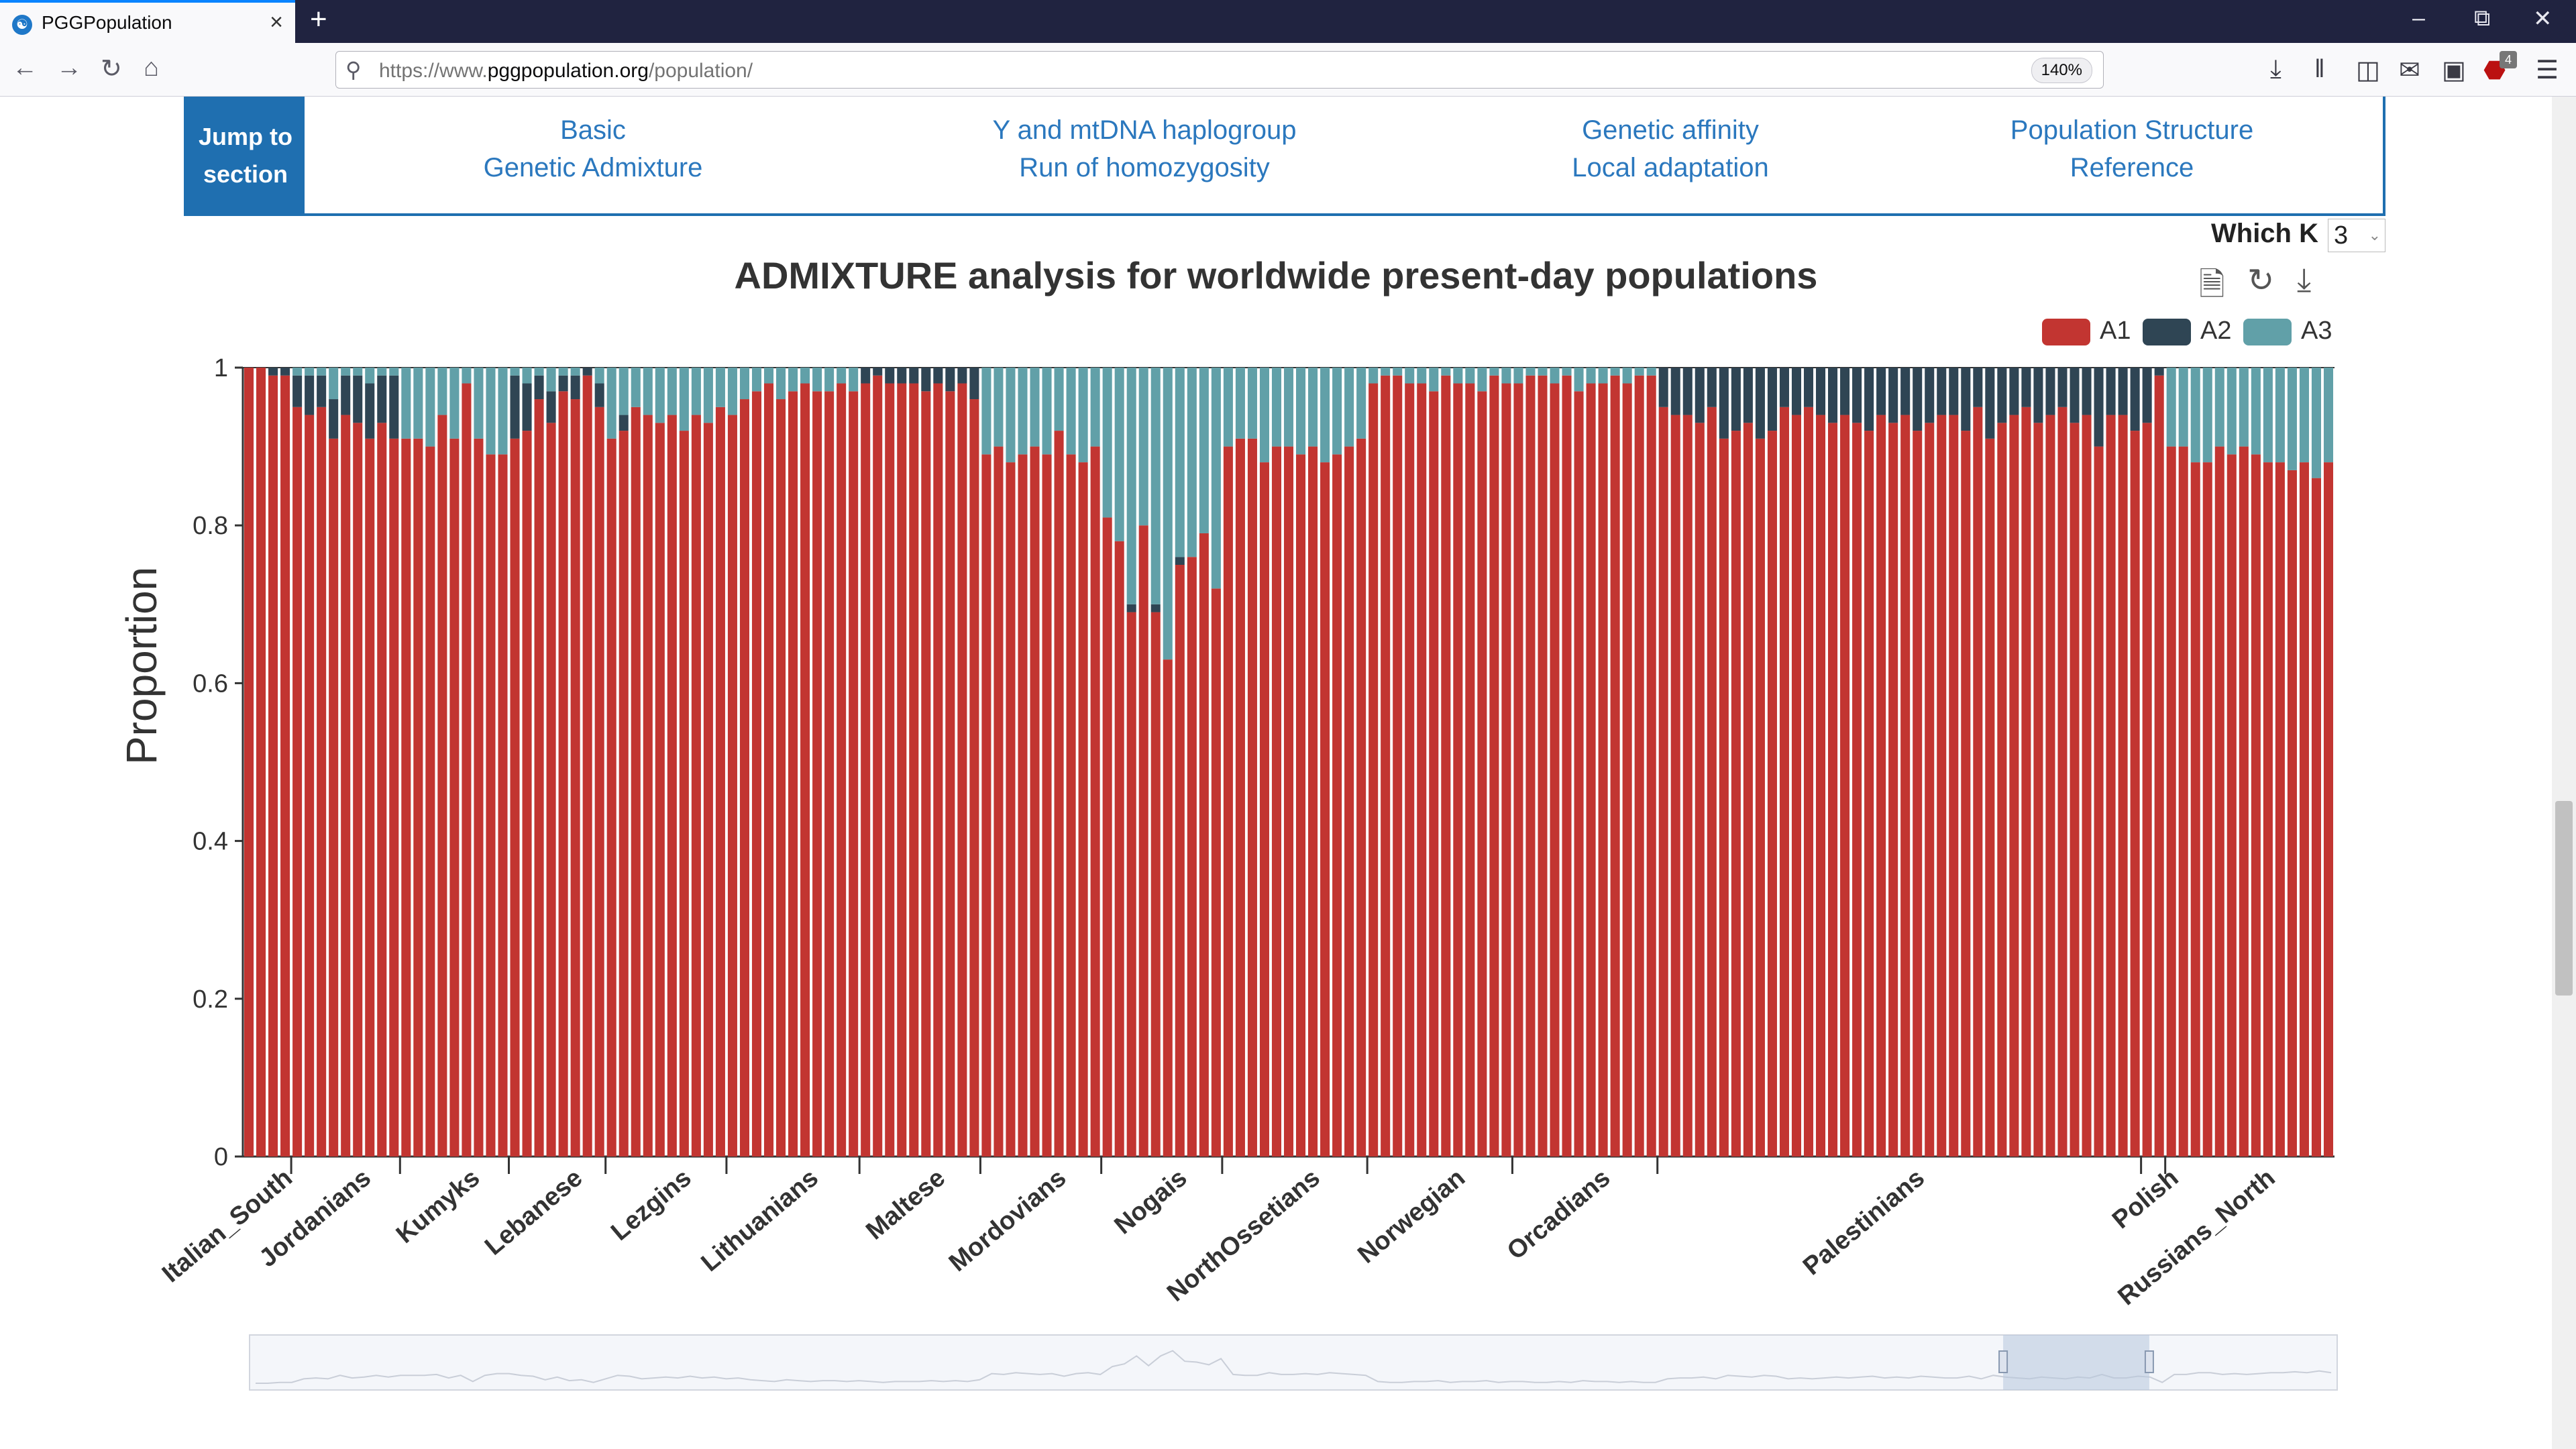 The image size is (2576, 1449). Describe the element at coordinates (2187, 331) in the screenshot. I see `legend-item-a2: A2` at that location.